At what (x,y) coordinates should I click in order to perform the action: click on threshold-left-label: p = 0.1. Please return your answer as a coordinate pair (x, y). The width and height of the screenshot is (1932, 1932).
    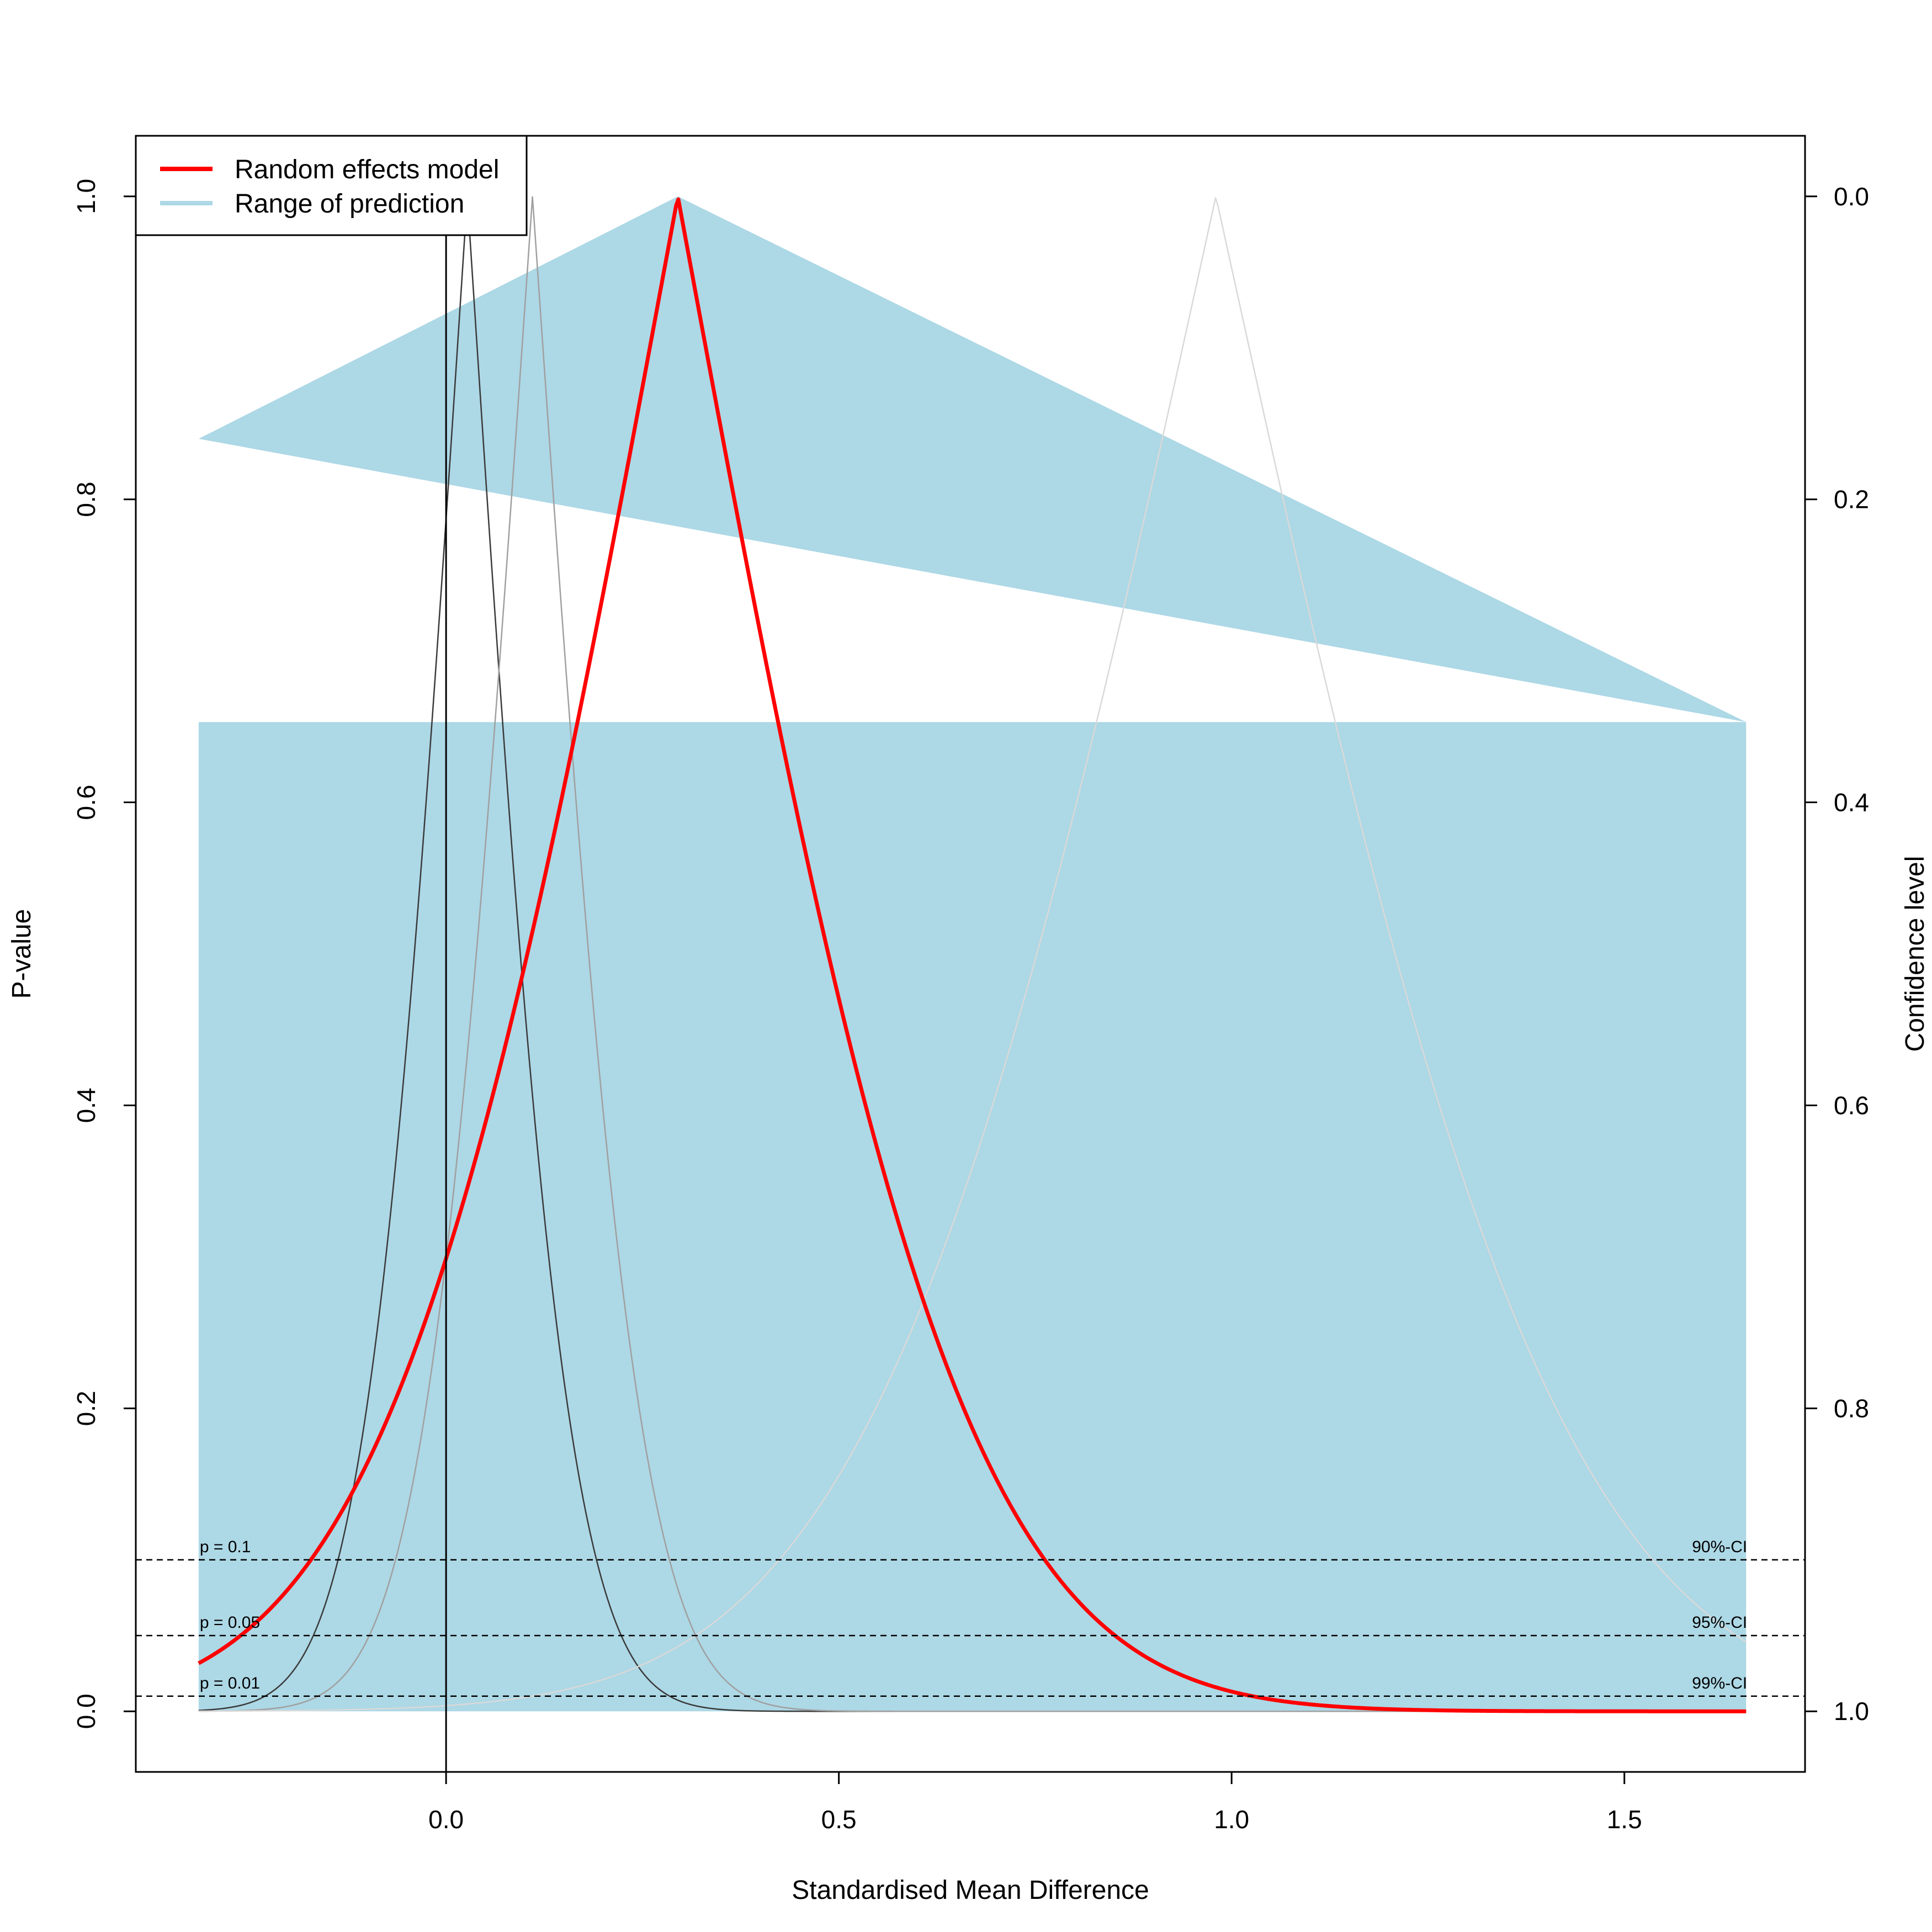
    Looking at the image, I should click on (226, 1547).